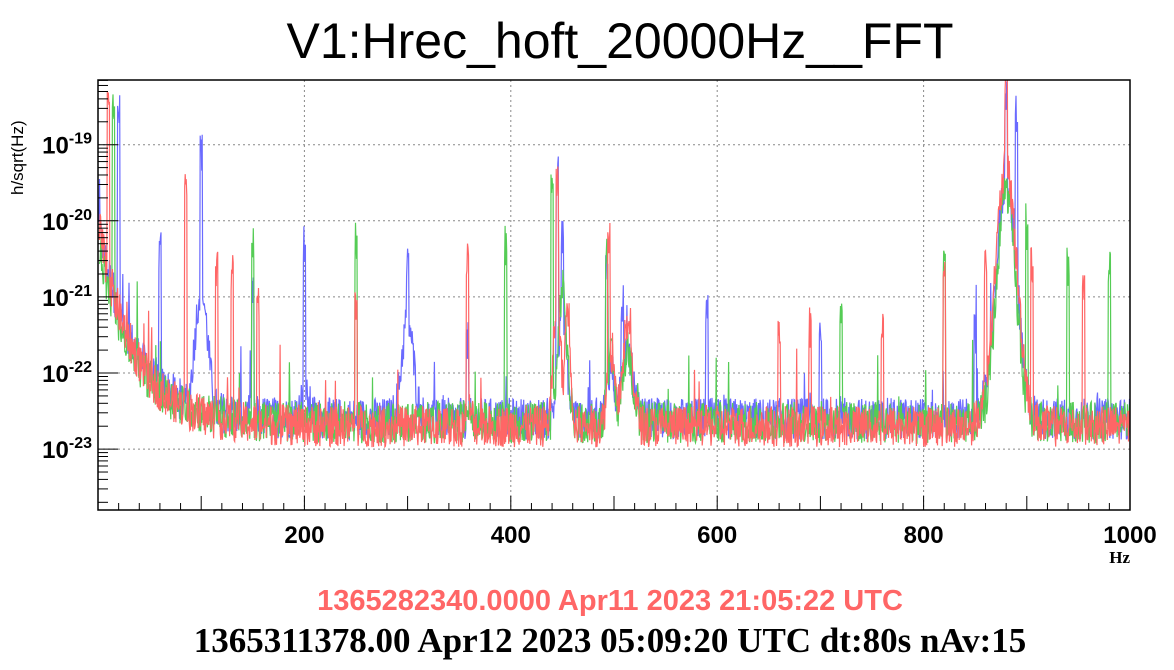 The image size is (1174, 670). I want to click on y-axis-label: h/sqrt(Hz), so click(17, 157).